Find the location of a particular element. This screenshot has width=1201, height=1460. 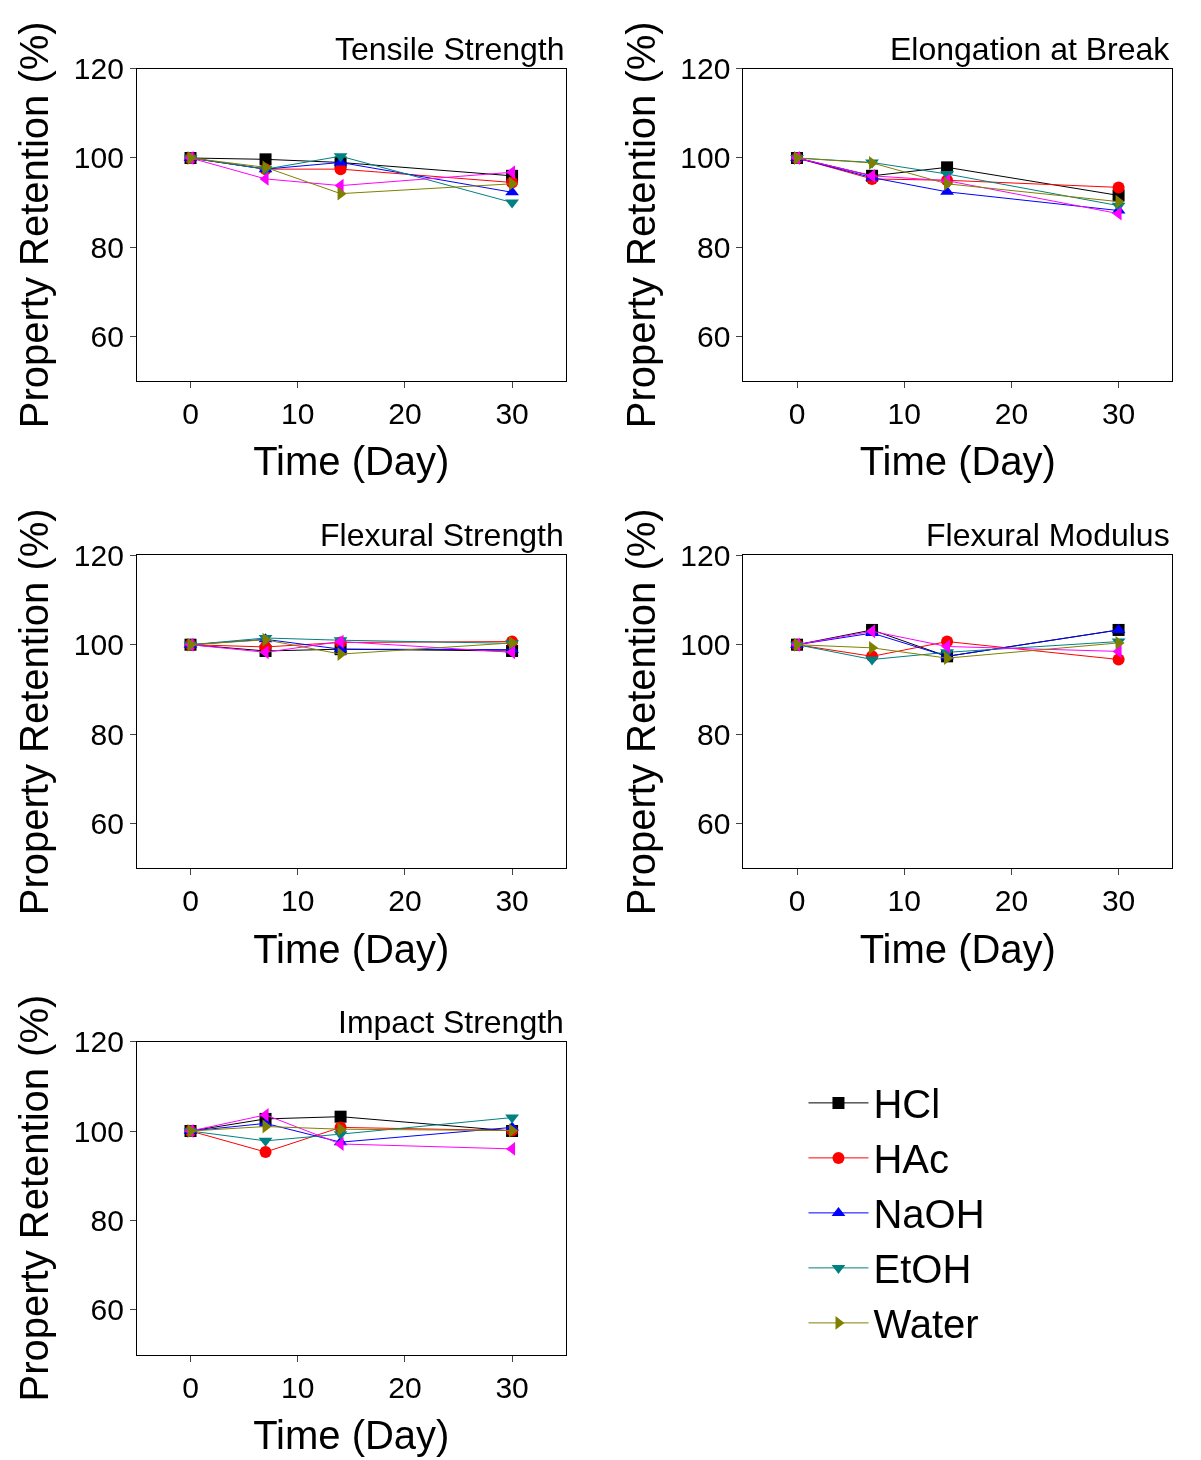

legend-label: NaOH is located at coordinates (929, 1214).